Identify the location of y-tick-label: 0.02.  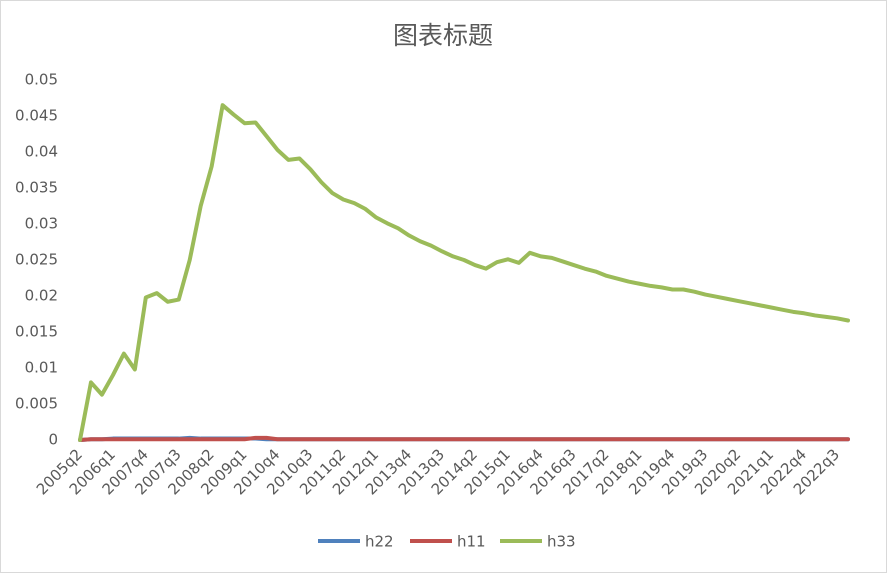
(41, 296).